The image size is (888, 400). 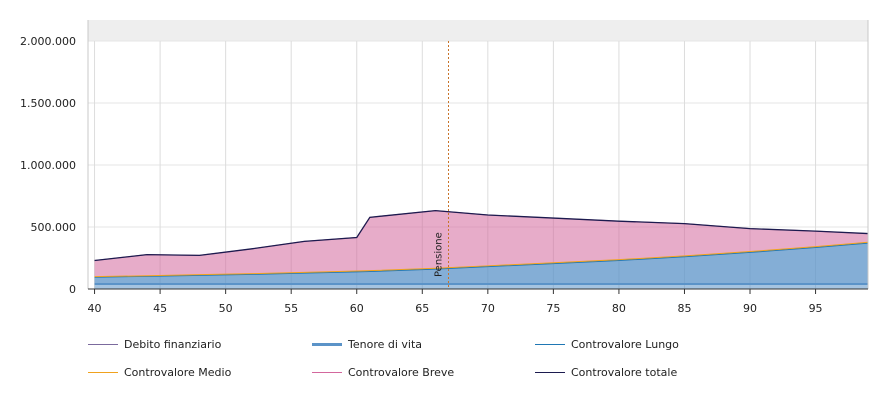 I want to click on legend-label-breve: Controvalore Breve, so click(x=401, y=372).